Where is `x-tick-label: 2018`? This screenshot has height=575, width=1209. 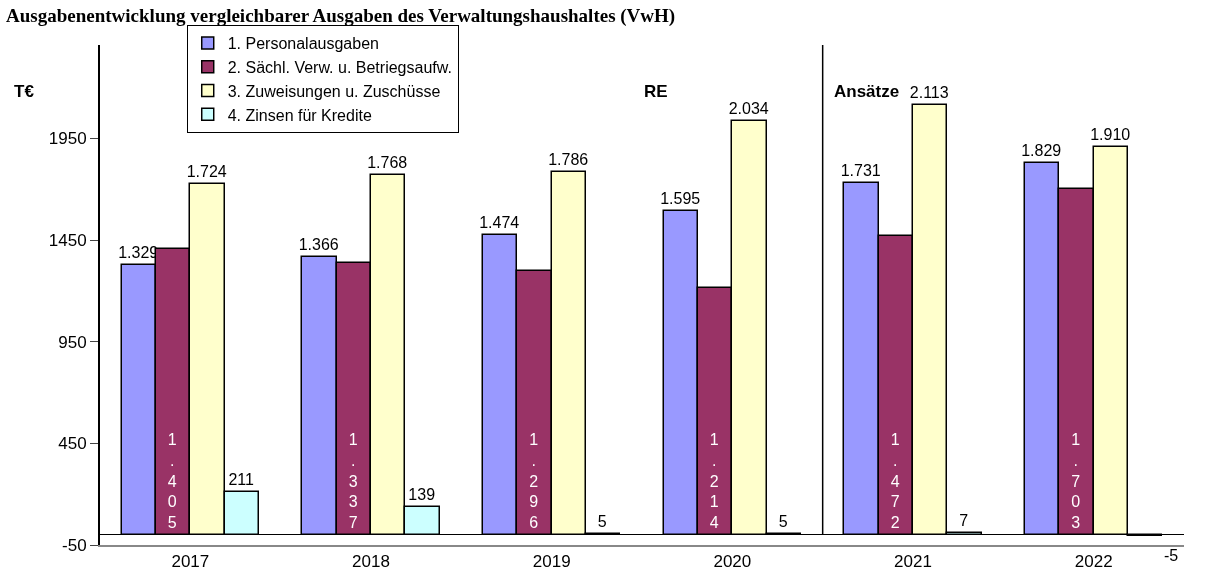 x-tick-label: 2018 is located at coordinates (371, 562).